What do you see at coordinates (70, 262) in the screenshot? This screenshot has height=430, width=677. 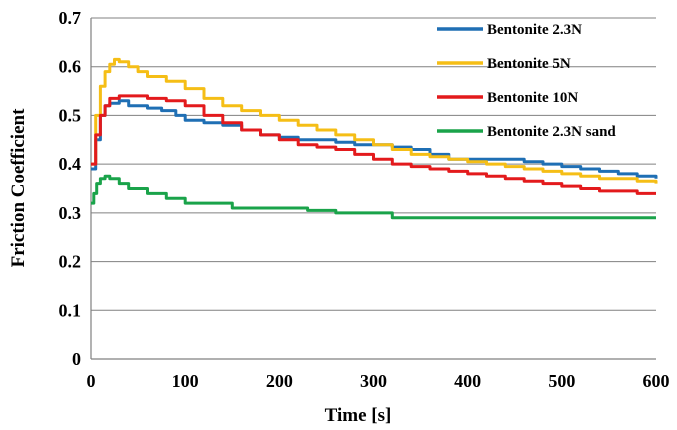 I see `y-tick-label: 0.2` at bounding box center [70, 262].